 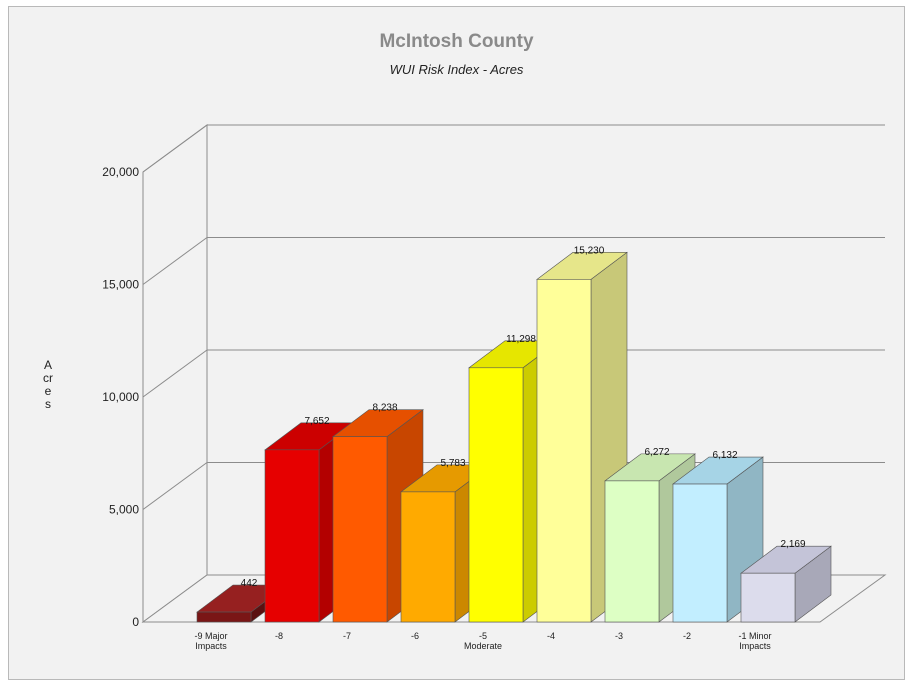 What do you see at coordinates (249, 583) in the screenshot?
I see `value-label: 442` at bounding box center [249, 583].